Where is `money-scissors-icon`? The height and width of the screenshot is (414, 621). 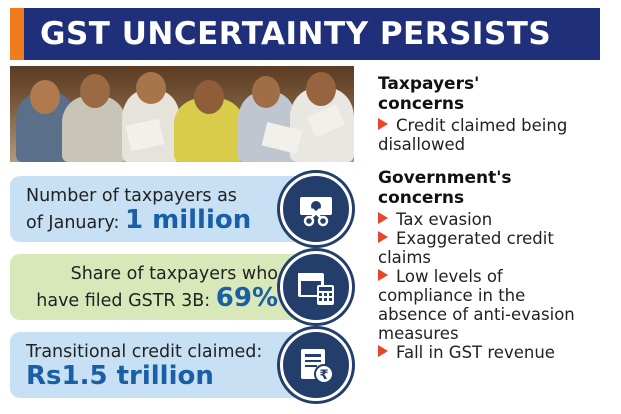
money-scissors-icon is located at coordinates (316, 209).